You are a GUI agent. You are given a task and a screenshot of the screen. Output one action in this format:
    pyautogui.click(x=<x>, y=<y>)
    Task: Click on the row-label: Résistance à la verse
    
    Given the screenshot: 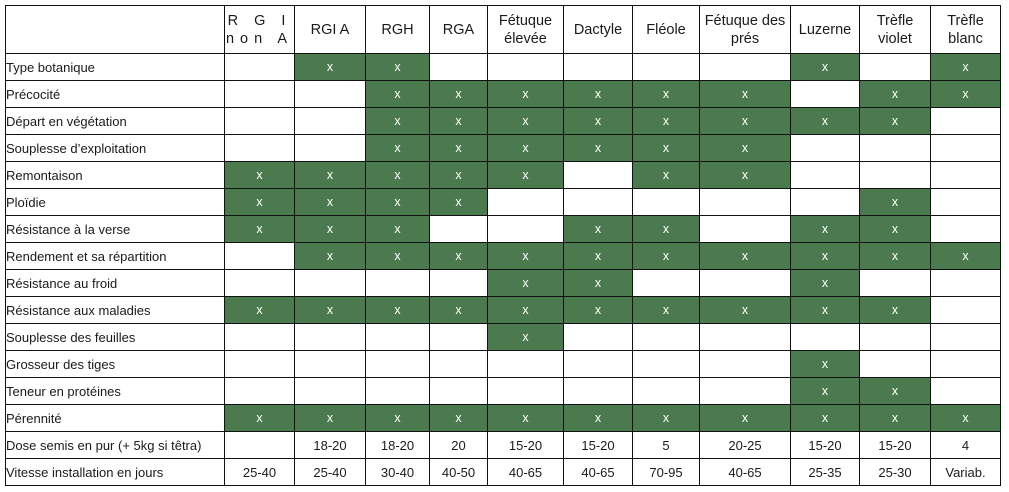 What is the action you would take?
    pyautogui.click(x=115, y=229)
    